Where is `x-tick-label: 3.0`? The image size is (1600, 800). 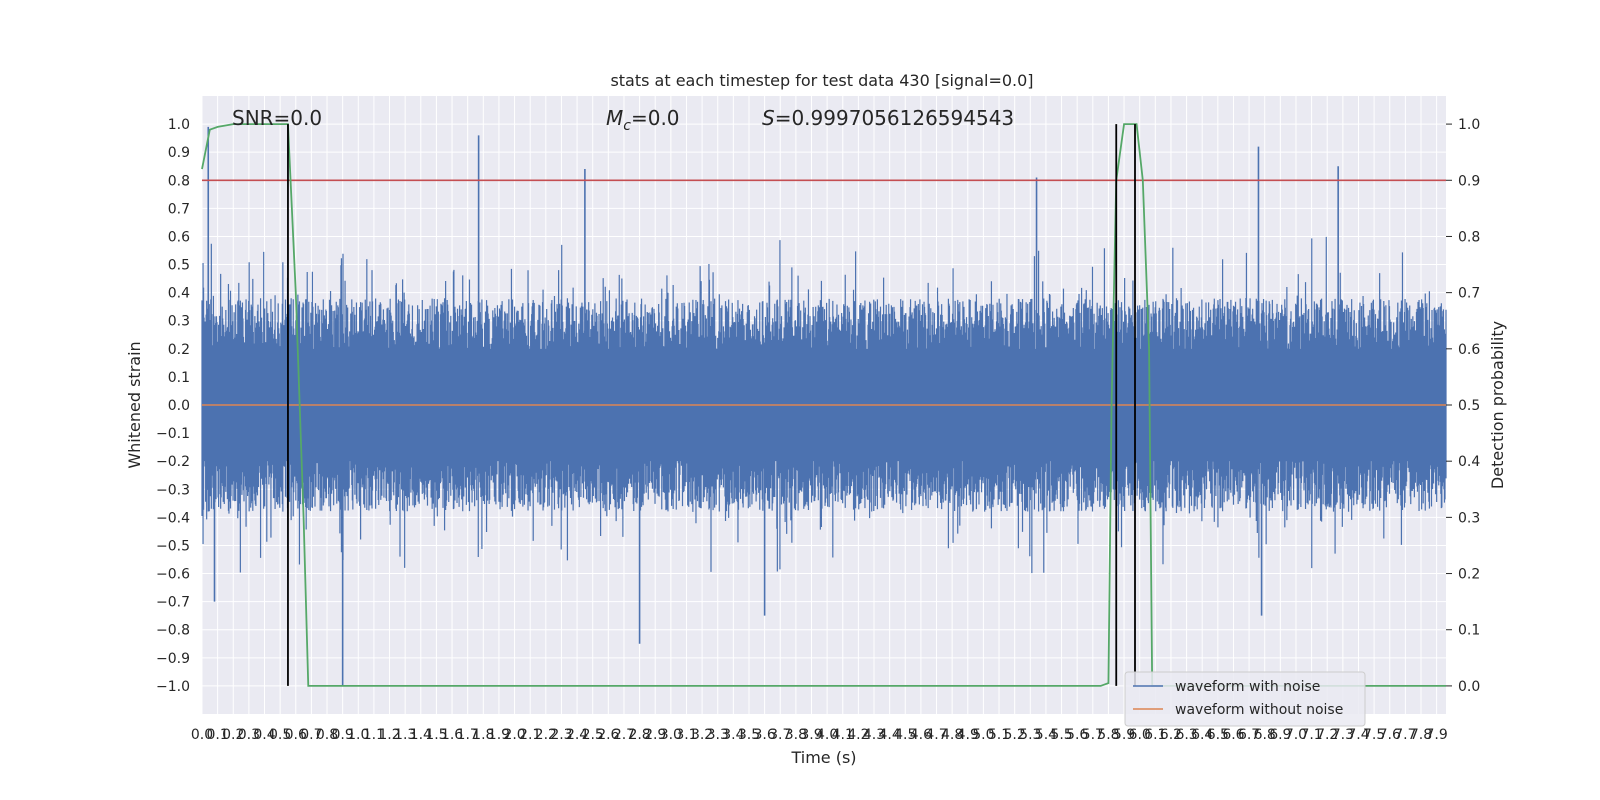 x-tick-label: 3.0 is located at coordinates (671, 735).